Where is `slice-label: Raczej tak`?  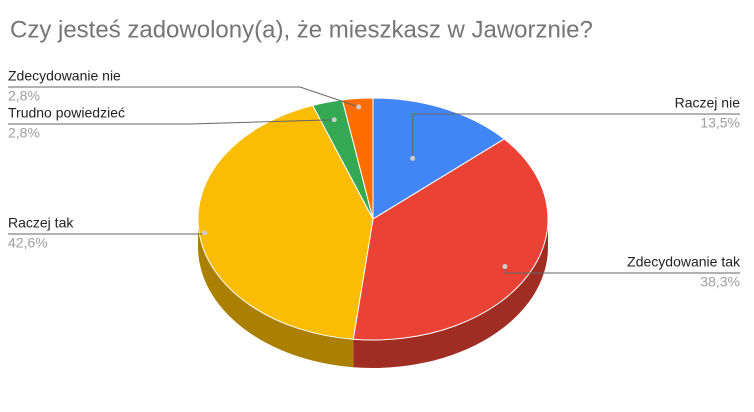 slice-label: Raczej tak is located at coordinates (41, 223).